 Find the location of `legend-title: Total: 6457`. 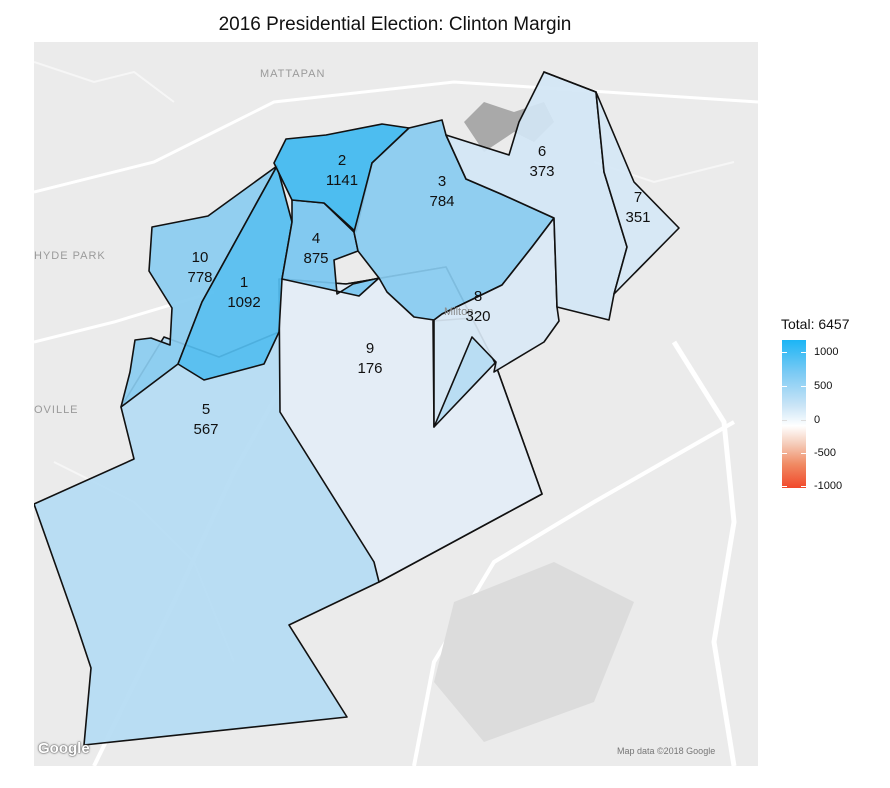

legend-title: Total: 6457 is located at coordinates (815, 324).